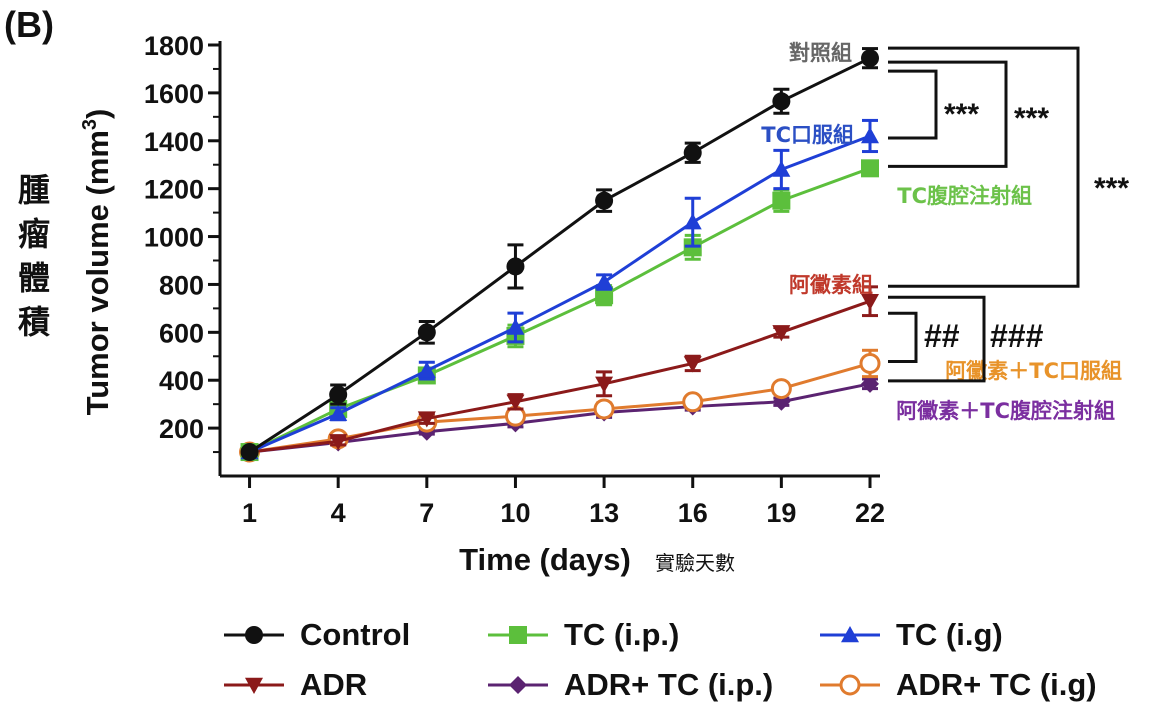 This screenshot has width=1155, height=714. What do you see at coordinates (334, 684) in the screenshot?
I see `legend-label: ADR` at bounding box center [334, 684].